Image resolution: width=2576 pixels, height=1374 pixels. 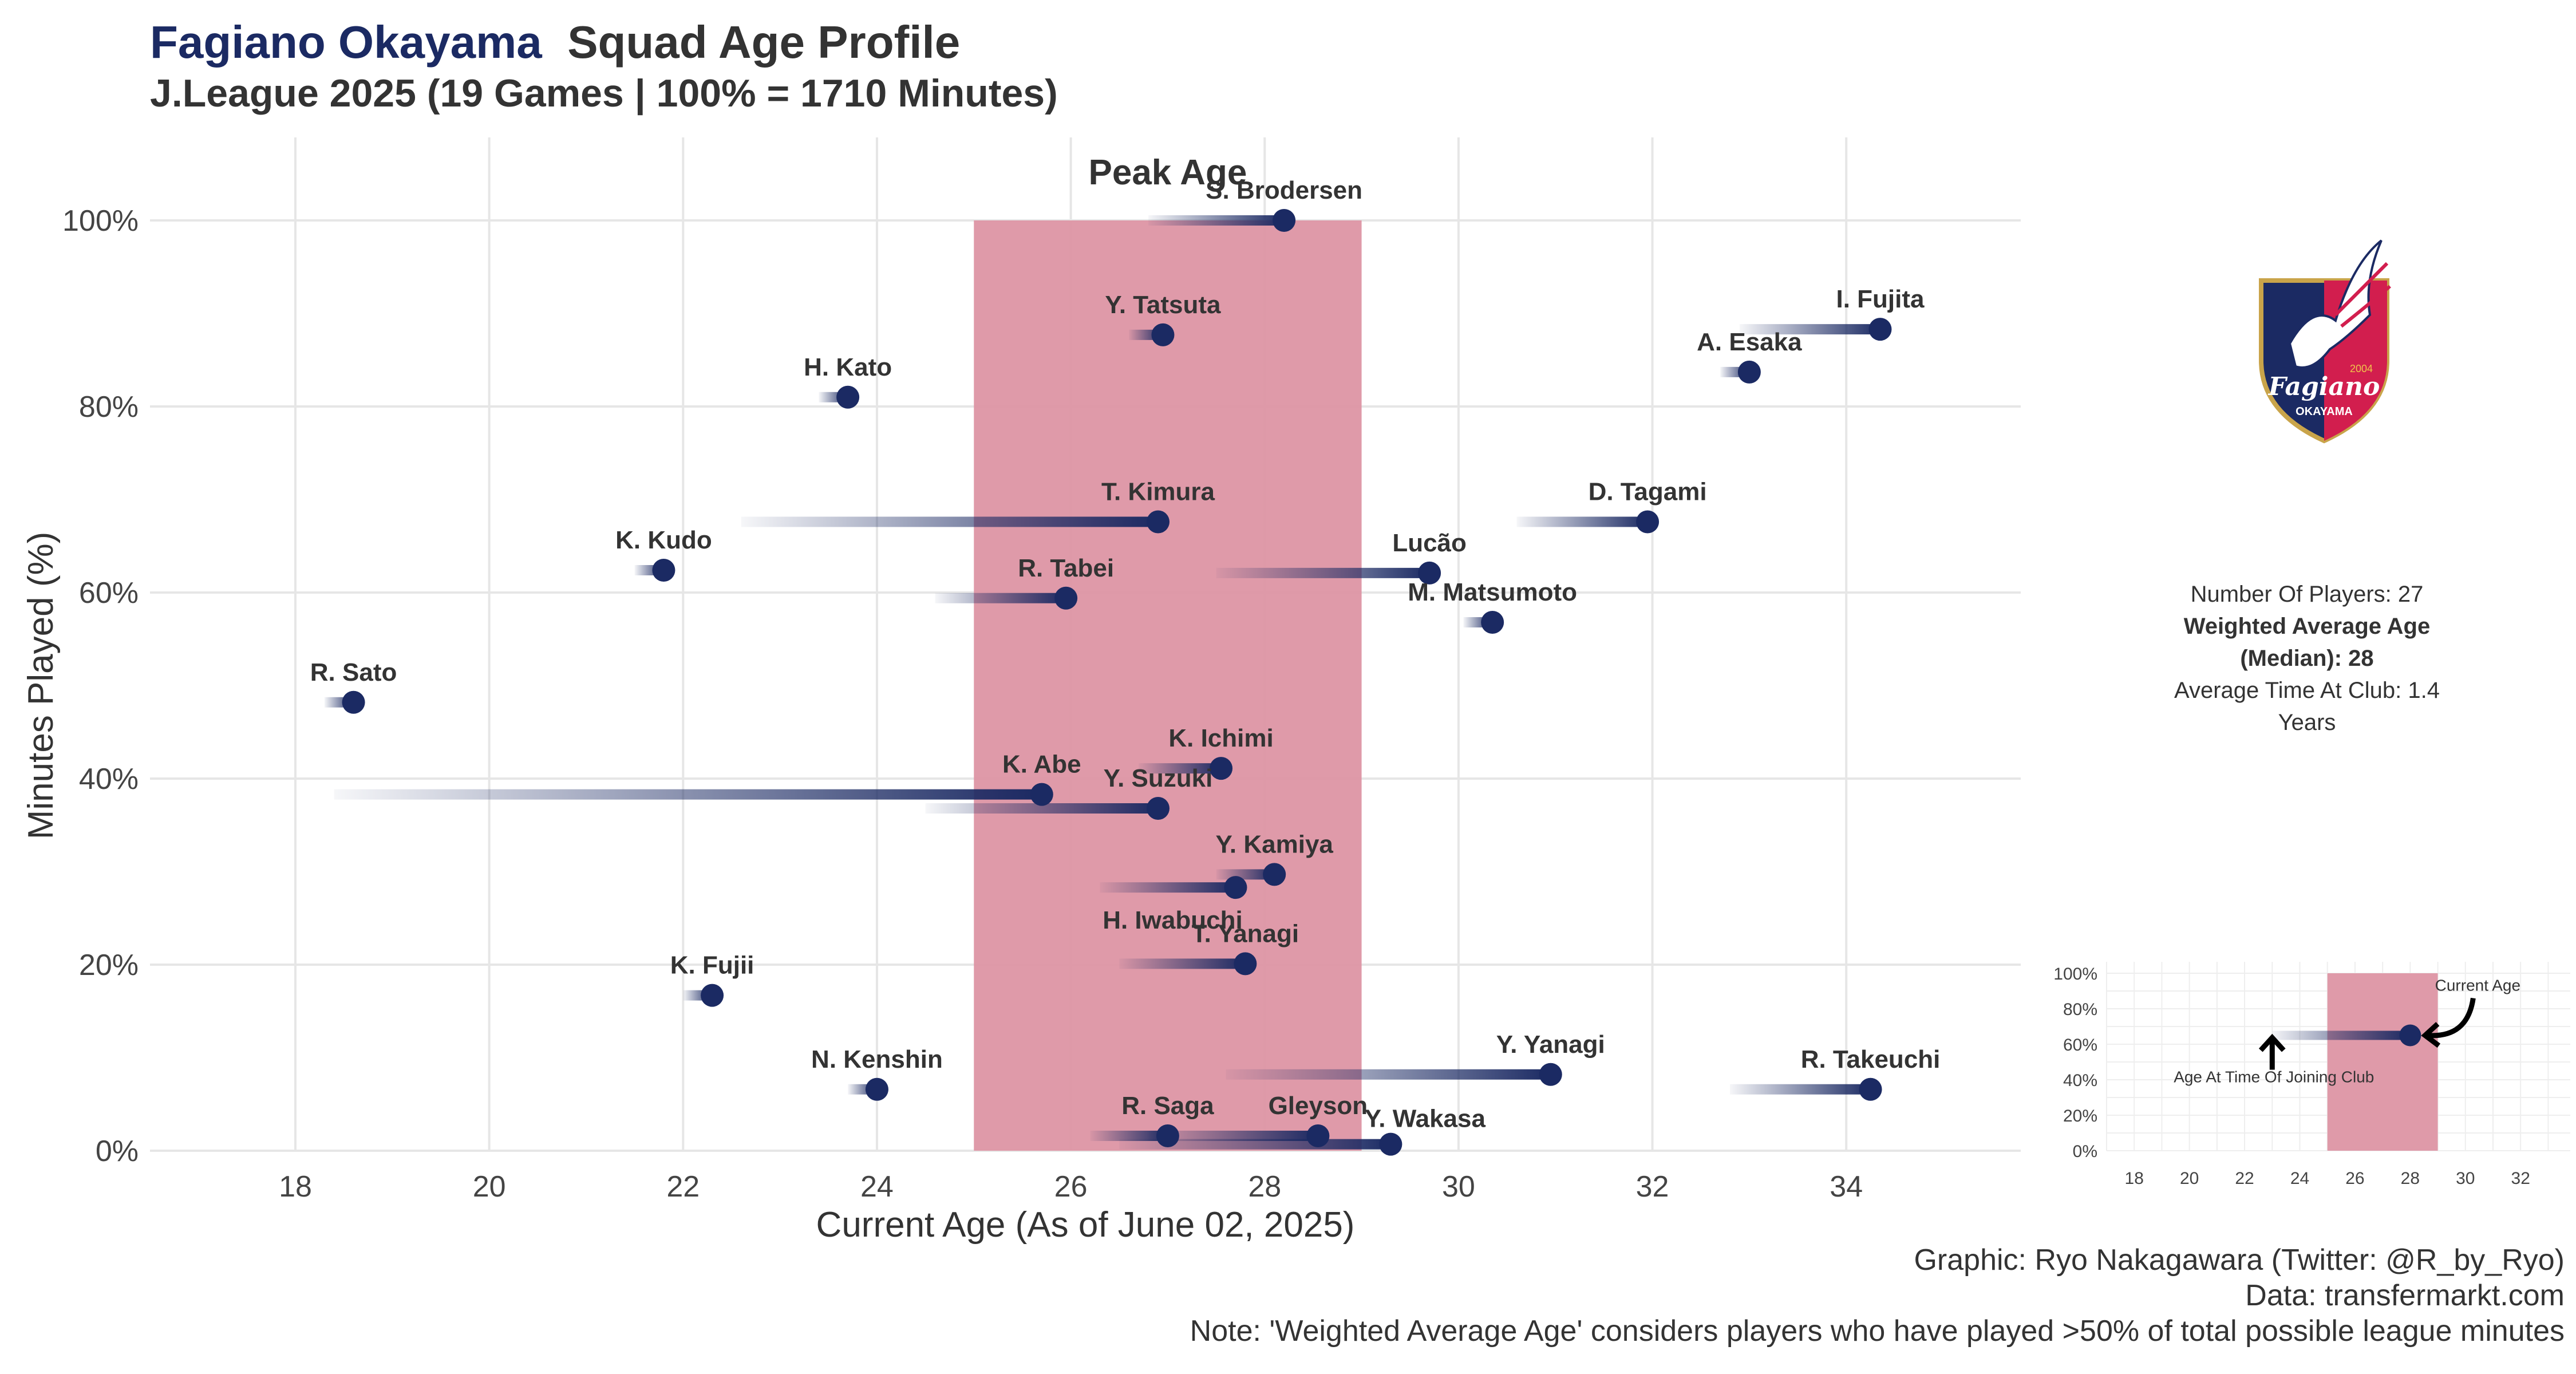 I want to click on x-tick-label: 26, so click(x=1071, y=1186).